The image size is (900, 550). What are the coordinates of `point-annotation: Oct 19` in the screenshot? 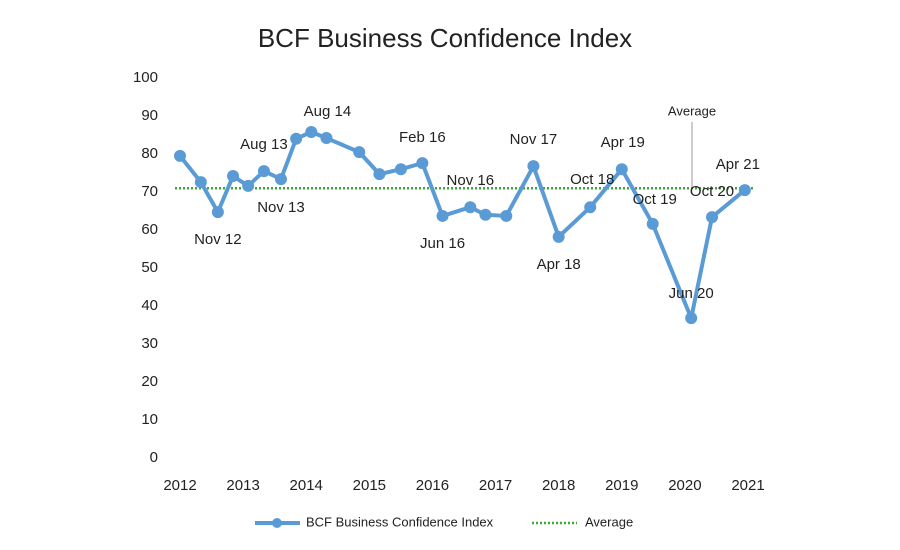 It's located at (655, 199).